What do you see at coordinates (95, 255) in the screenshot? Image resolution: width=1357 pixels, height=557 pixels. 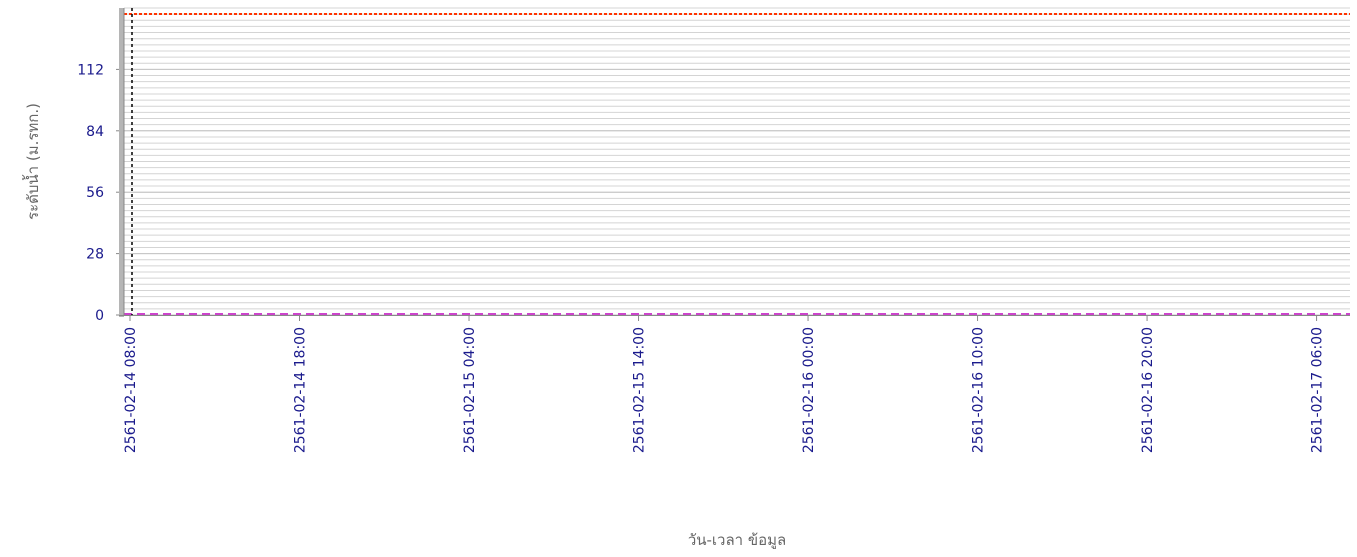 I see `y-tick-label: 28` at bounding box center [95, 255].